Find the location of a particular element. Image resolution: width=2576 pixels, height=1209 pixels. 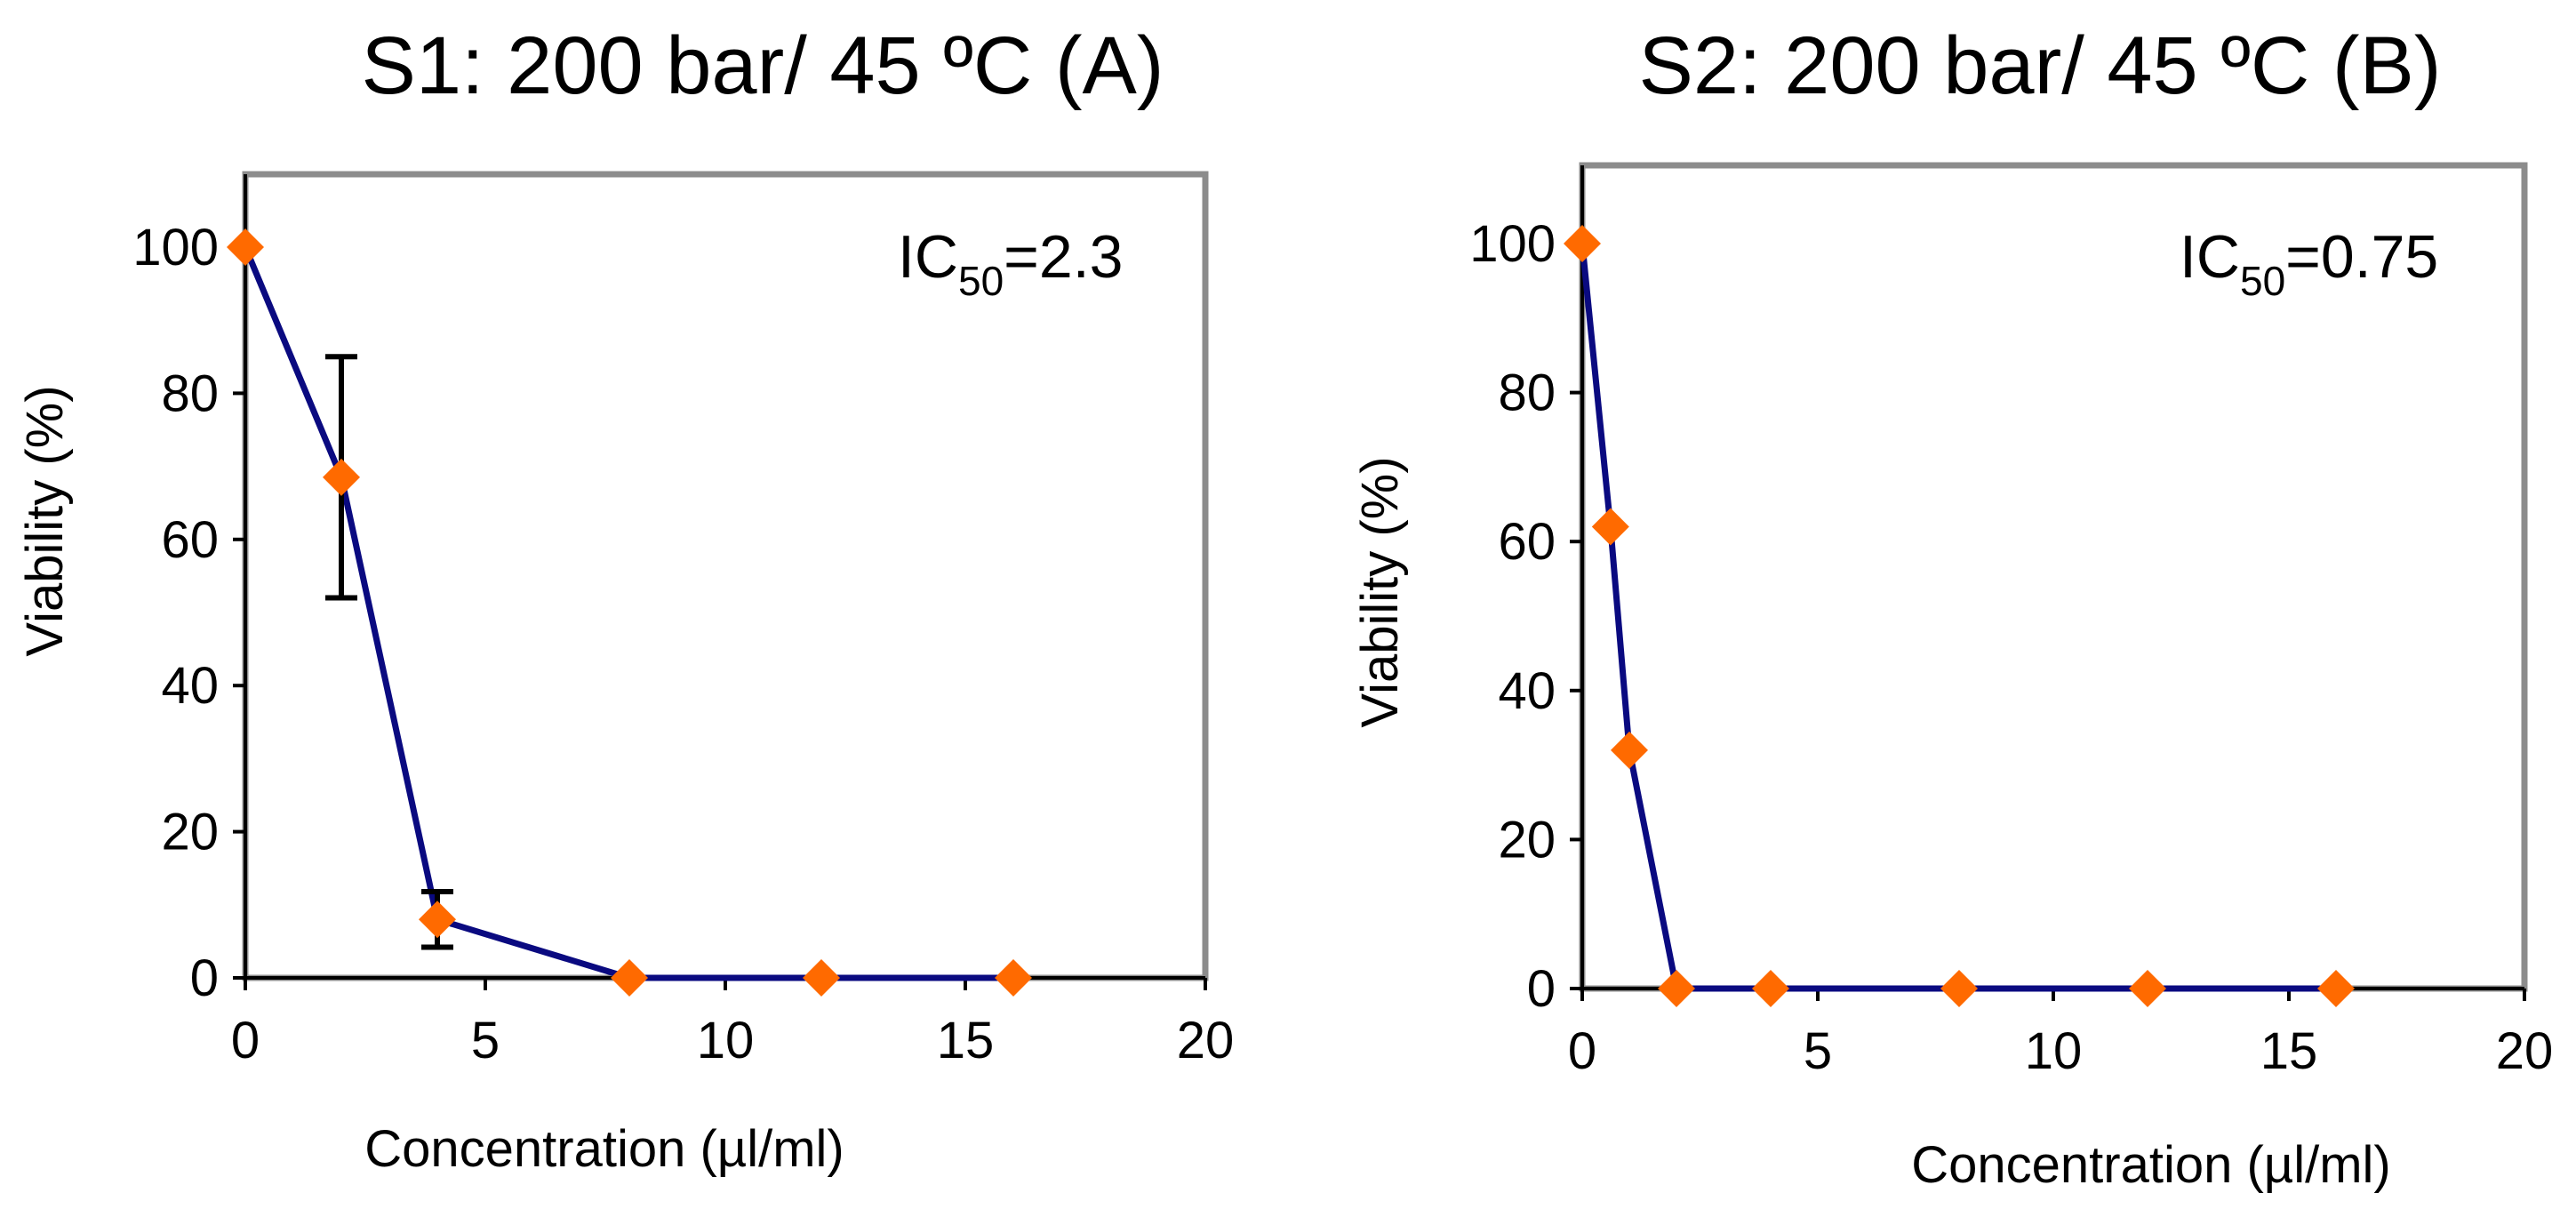

ic50-value: =2.3 is located at coordinates (1063, 257).